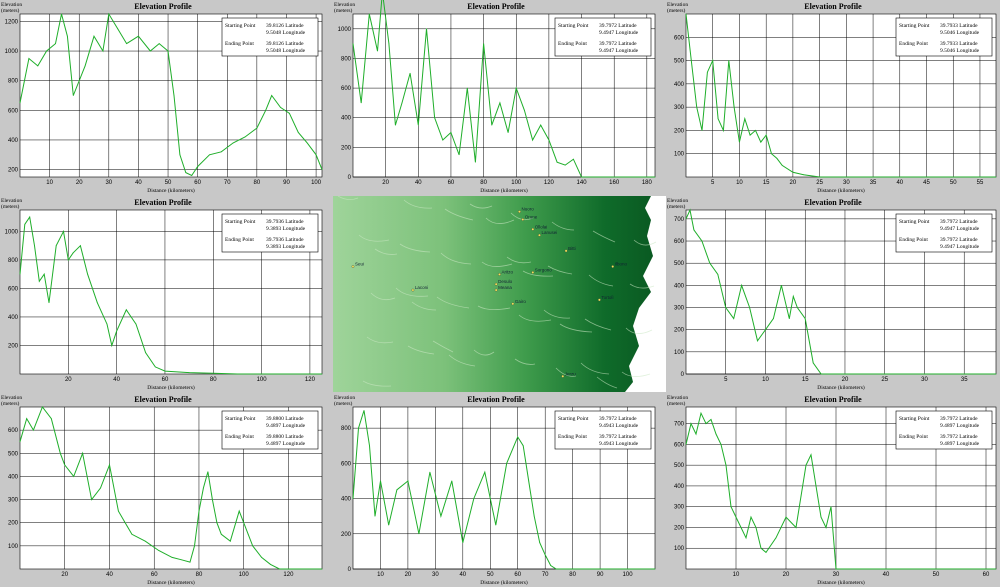 The height and width of the screenshot is (587, 1000). What do you see at coordinates (618, 44) in the screenshot?
I see `end-lat: 39.7972 Latitude` at bounding box center [618, 44].